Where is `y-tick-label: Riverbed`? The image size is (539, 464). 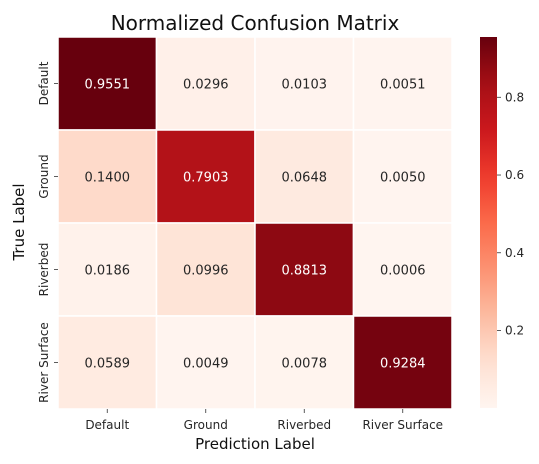 y-tick-label: Riverbed is located at coordinates (44, 270).